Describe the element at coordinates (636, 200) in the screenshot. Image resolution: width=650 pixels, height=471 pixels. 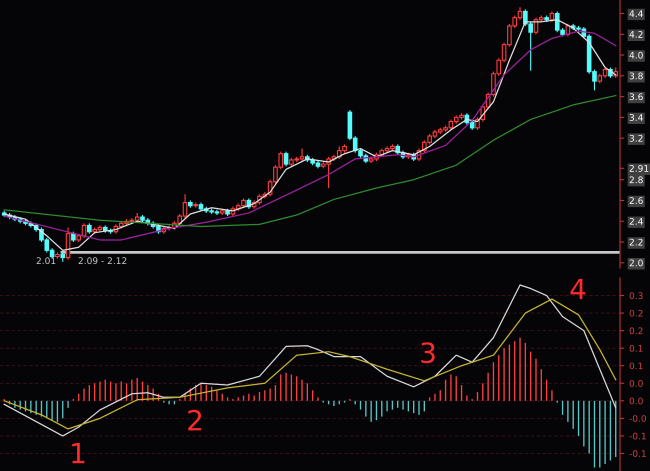
I see `y-tick-label: 2.6` at that location.